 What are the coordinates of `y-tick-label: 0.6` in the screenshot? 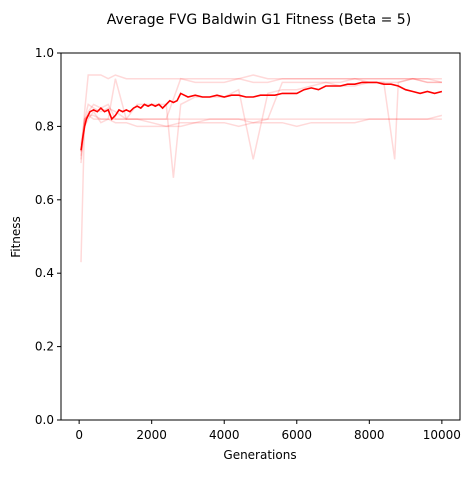 It's located at (44, 200).